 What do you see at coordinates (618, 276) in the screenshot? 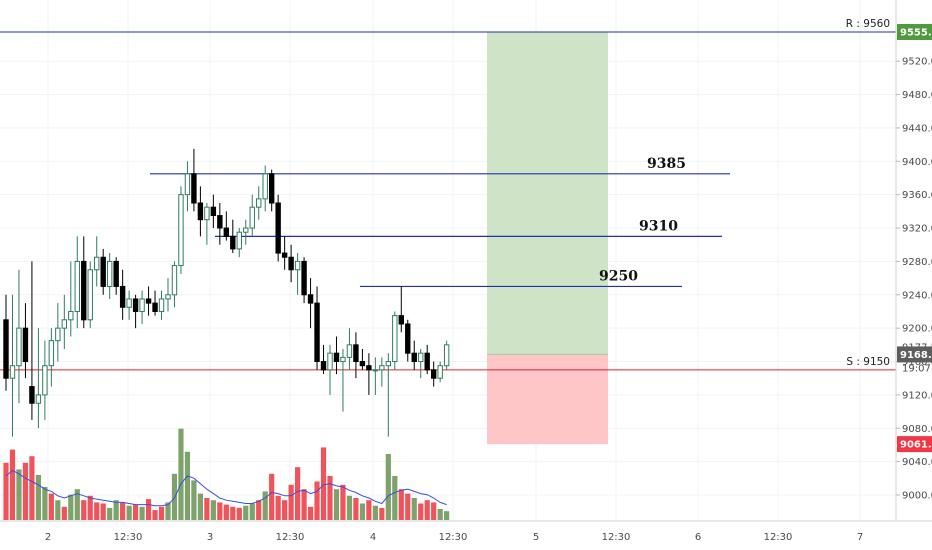
I see `level-label: 9250` at bounding box center [618, 276].